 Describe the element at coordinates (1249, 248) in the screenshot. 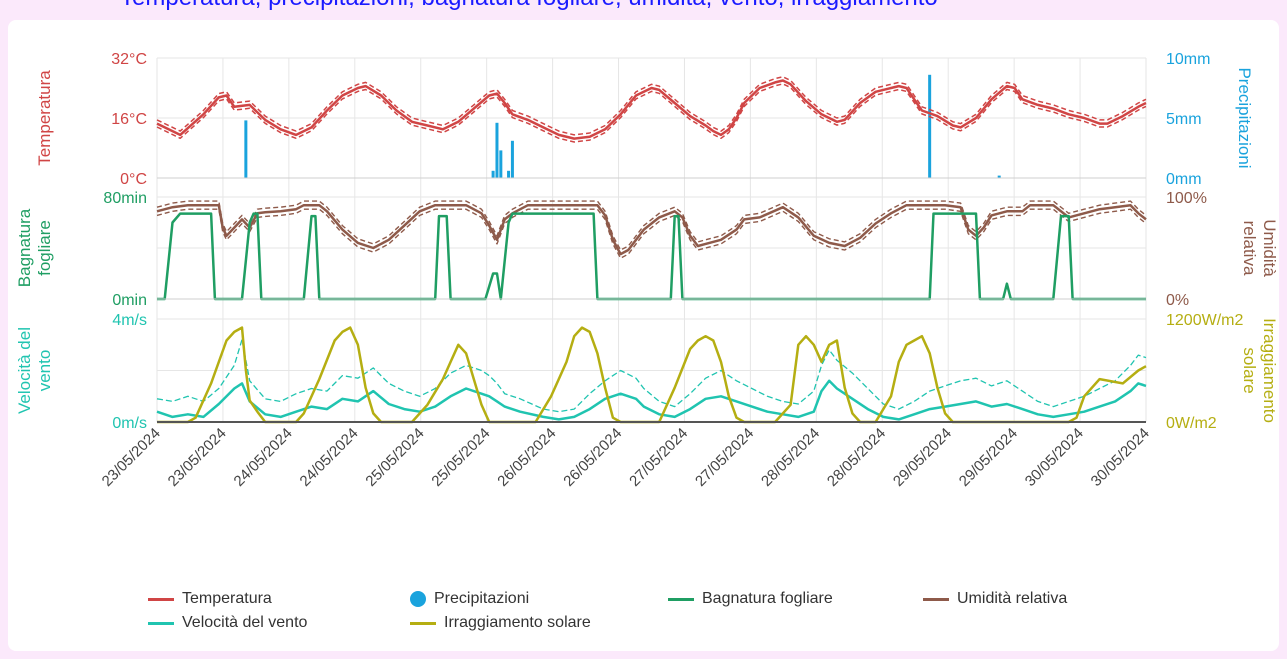

I see `axis-title-line: relativa` at that location.